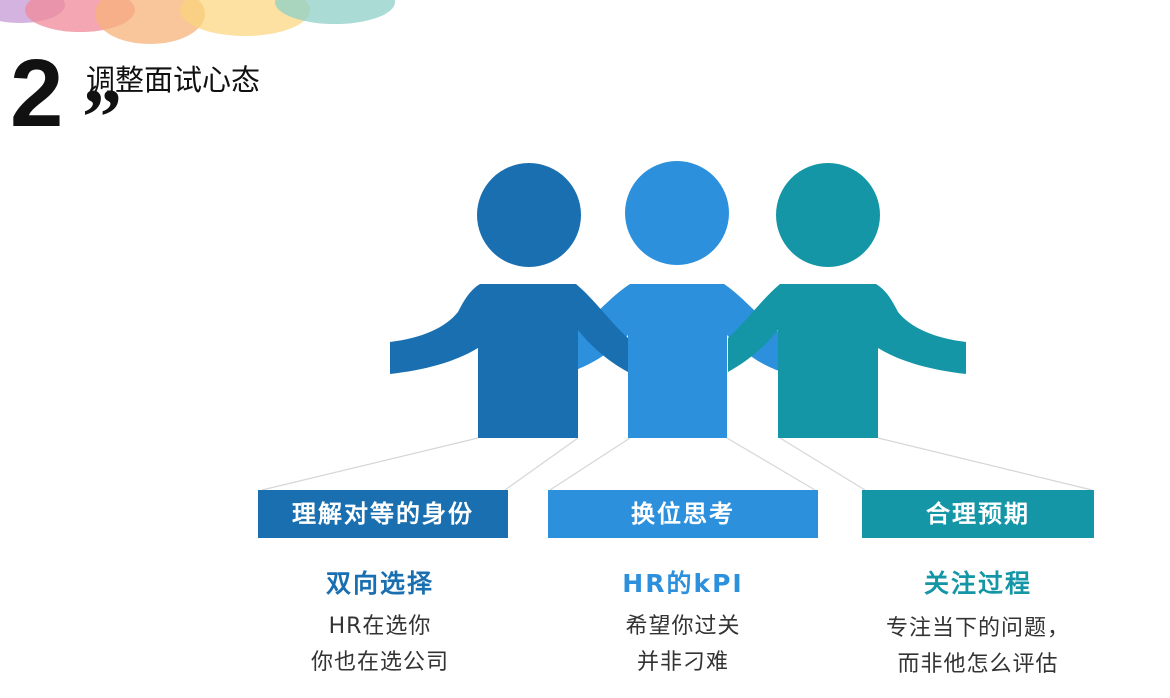 The height and width of the screenshot is (698, 1170). What do you see at coordinates (677, 464) in the screenshot?
I see `connector-lines` at bounding box center [677, 464].